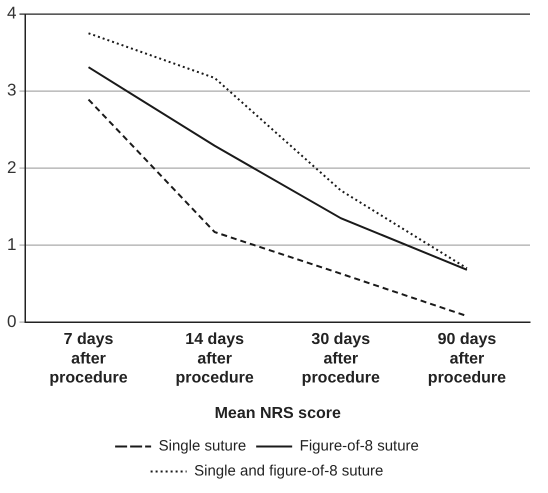  Describe the element at coordinates (11, 90) in the screenshot. I see `y-tick-label: 3` at that location.